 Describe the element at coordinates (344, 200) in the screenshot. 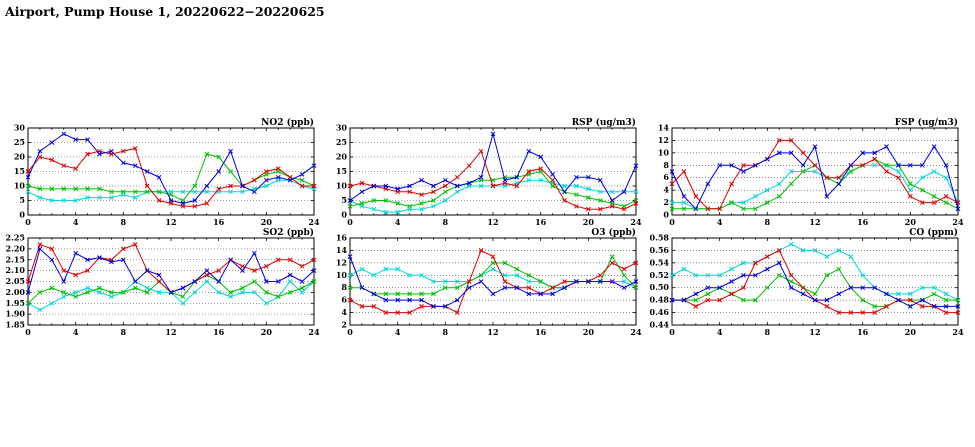

I see `y-tick-label: 5` at that location.